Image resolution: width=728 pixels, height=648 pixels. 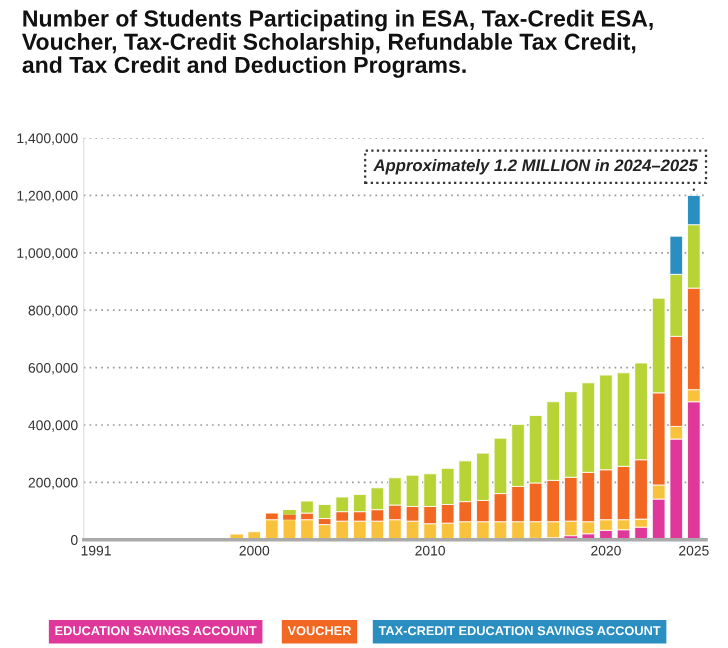 What do you see at coordinates (337, 43) in the screenshot?
I see `chart-title: Number of Students Participating in ESA, Tax-Credit ESA, Voucher, Tax-Credit Scholarship, Refundable Tax Credit, and Tax Credit and Deduction Programs.` at bounding box center [337, 43].